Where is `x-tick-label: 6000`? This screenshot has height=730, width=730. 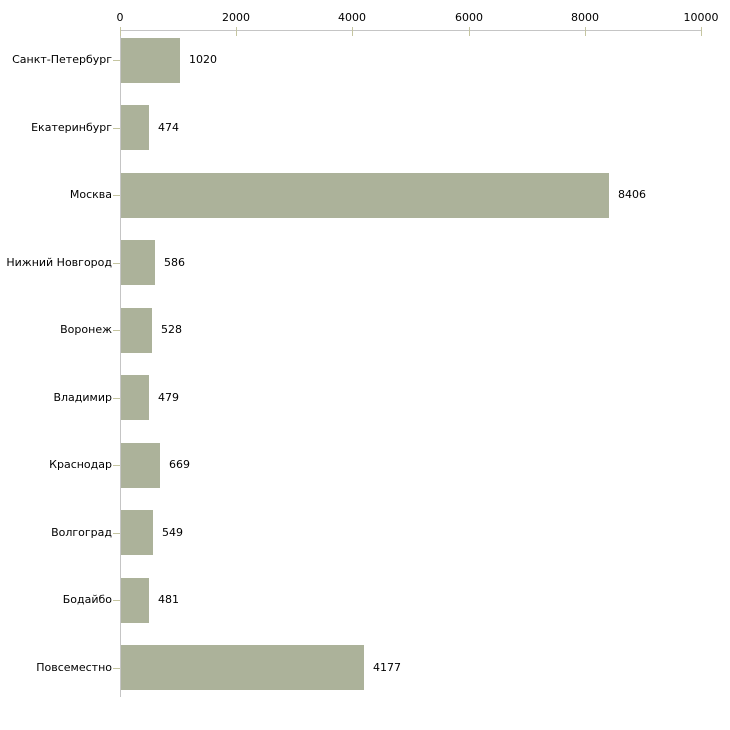
x-tick-label: 6000 is located at coordinates (469, 17).